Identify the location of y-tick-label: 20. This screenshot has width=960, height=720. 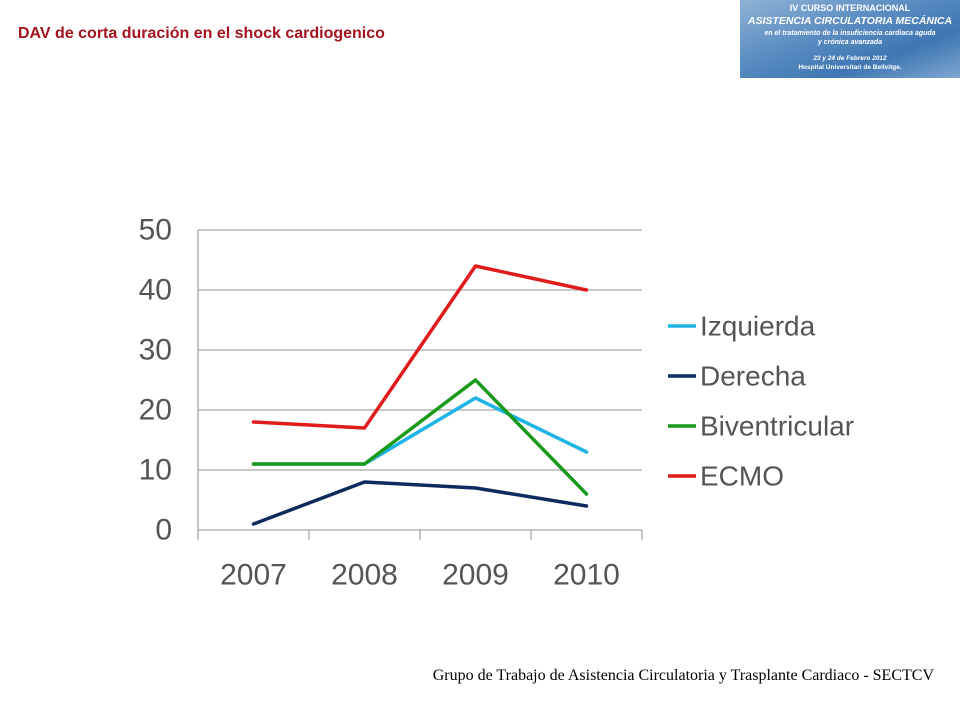
(155, 410).